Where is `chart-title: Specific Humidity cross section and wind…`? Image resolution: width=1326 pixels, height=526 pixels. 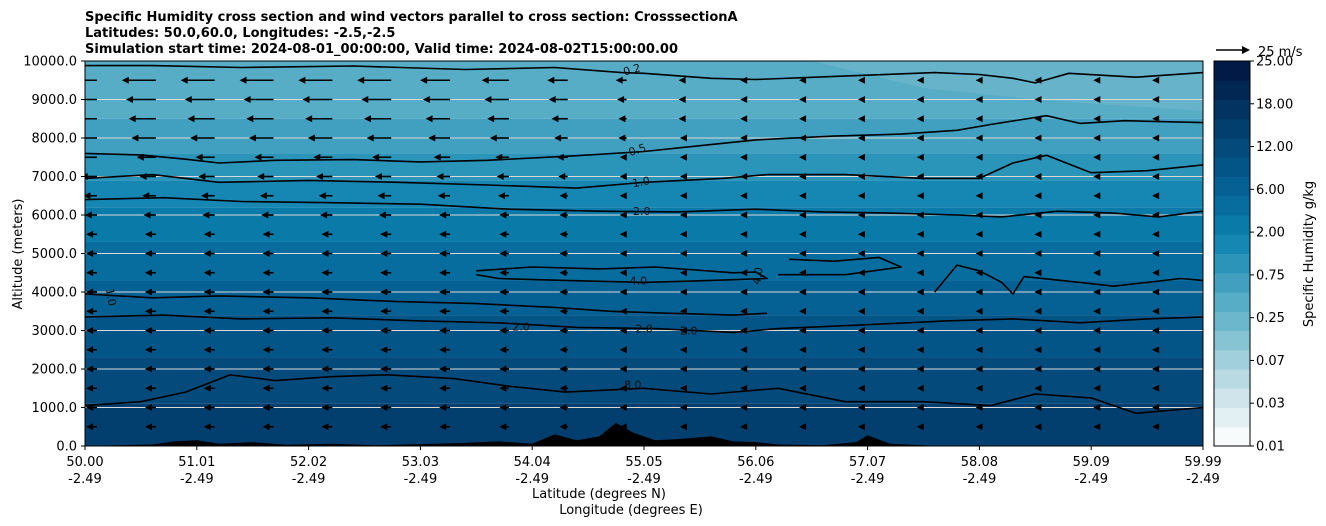
chart-title: Specific Humidity cross section and wind… is located at coordinates (411, 33).